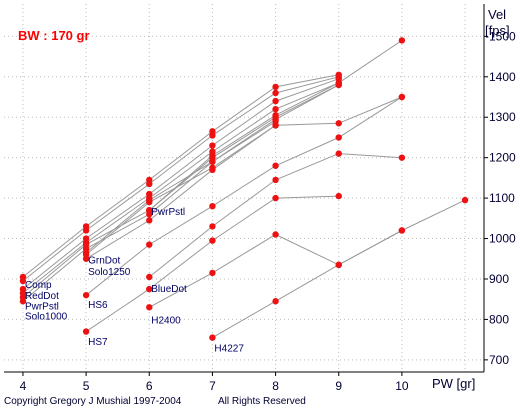  I want to click on x-tick-label-6: 6, so click(149, 386).